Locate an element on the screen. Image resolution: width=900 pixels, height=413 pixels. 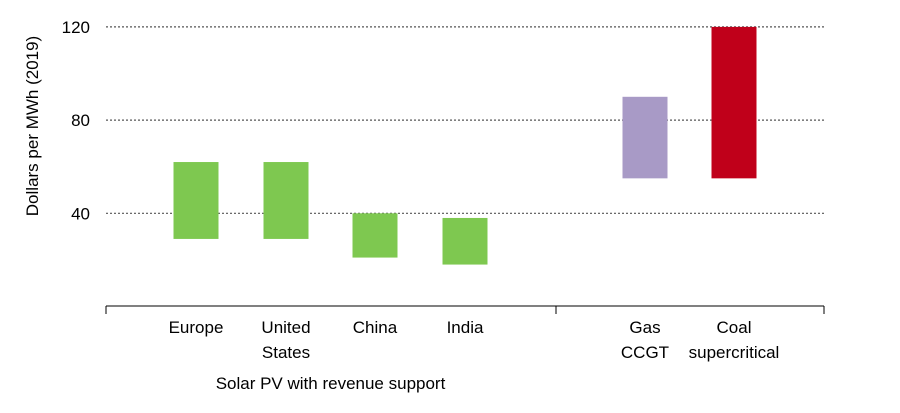
y-tick-label: 40 is located at coordinates (80, 213).